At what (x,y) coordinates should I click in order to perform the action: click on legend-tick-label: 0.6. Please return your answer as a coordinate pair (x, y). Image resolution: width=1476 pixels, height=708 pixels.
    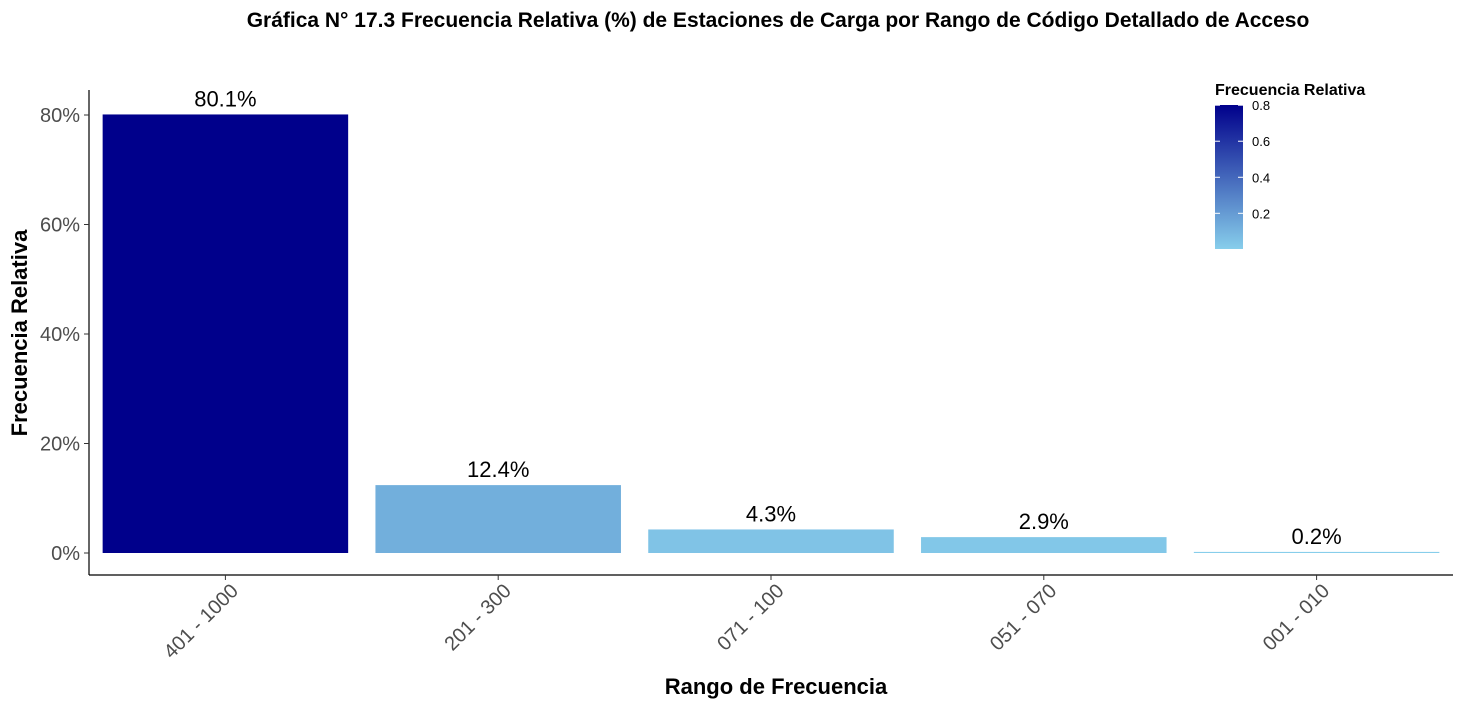
    Looking at the image, I should click on (1261, 141).